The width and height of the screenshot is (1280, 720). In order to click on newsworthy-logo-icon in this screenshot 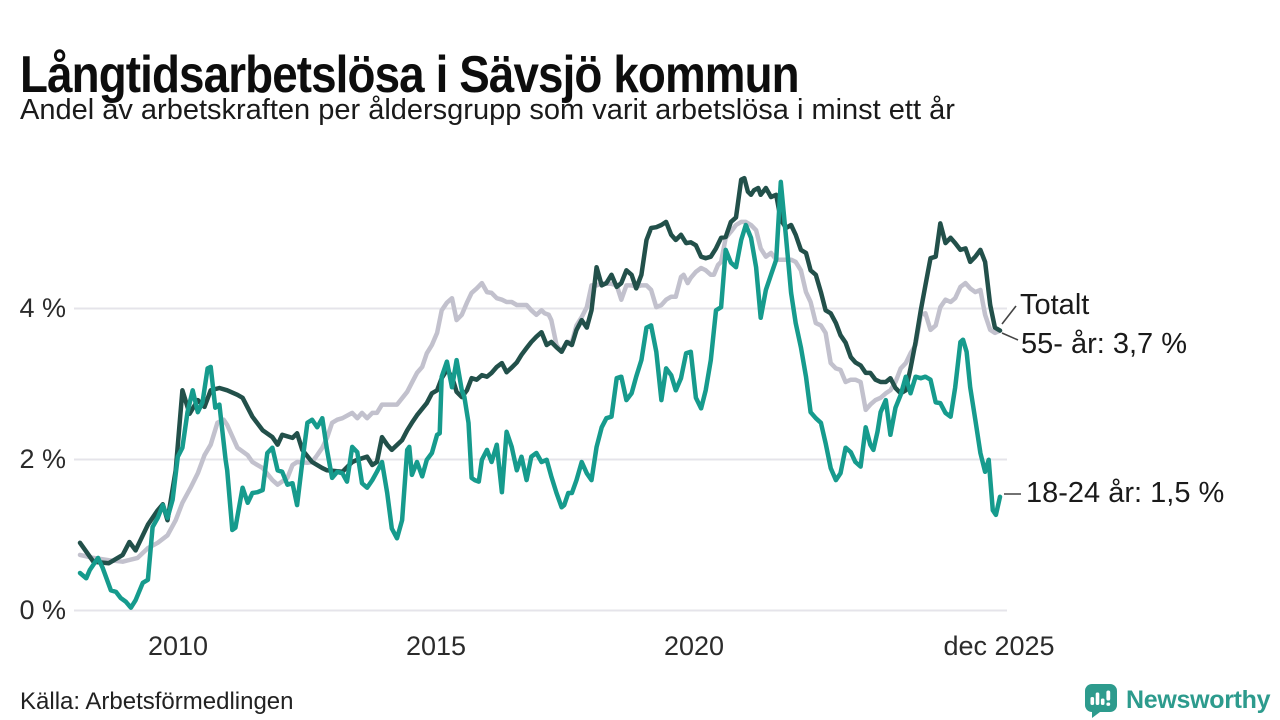, I will do `click(1101, 701)`.